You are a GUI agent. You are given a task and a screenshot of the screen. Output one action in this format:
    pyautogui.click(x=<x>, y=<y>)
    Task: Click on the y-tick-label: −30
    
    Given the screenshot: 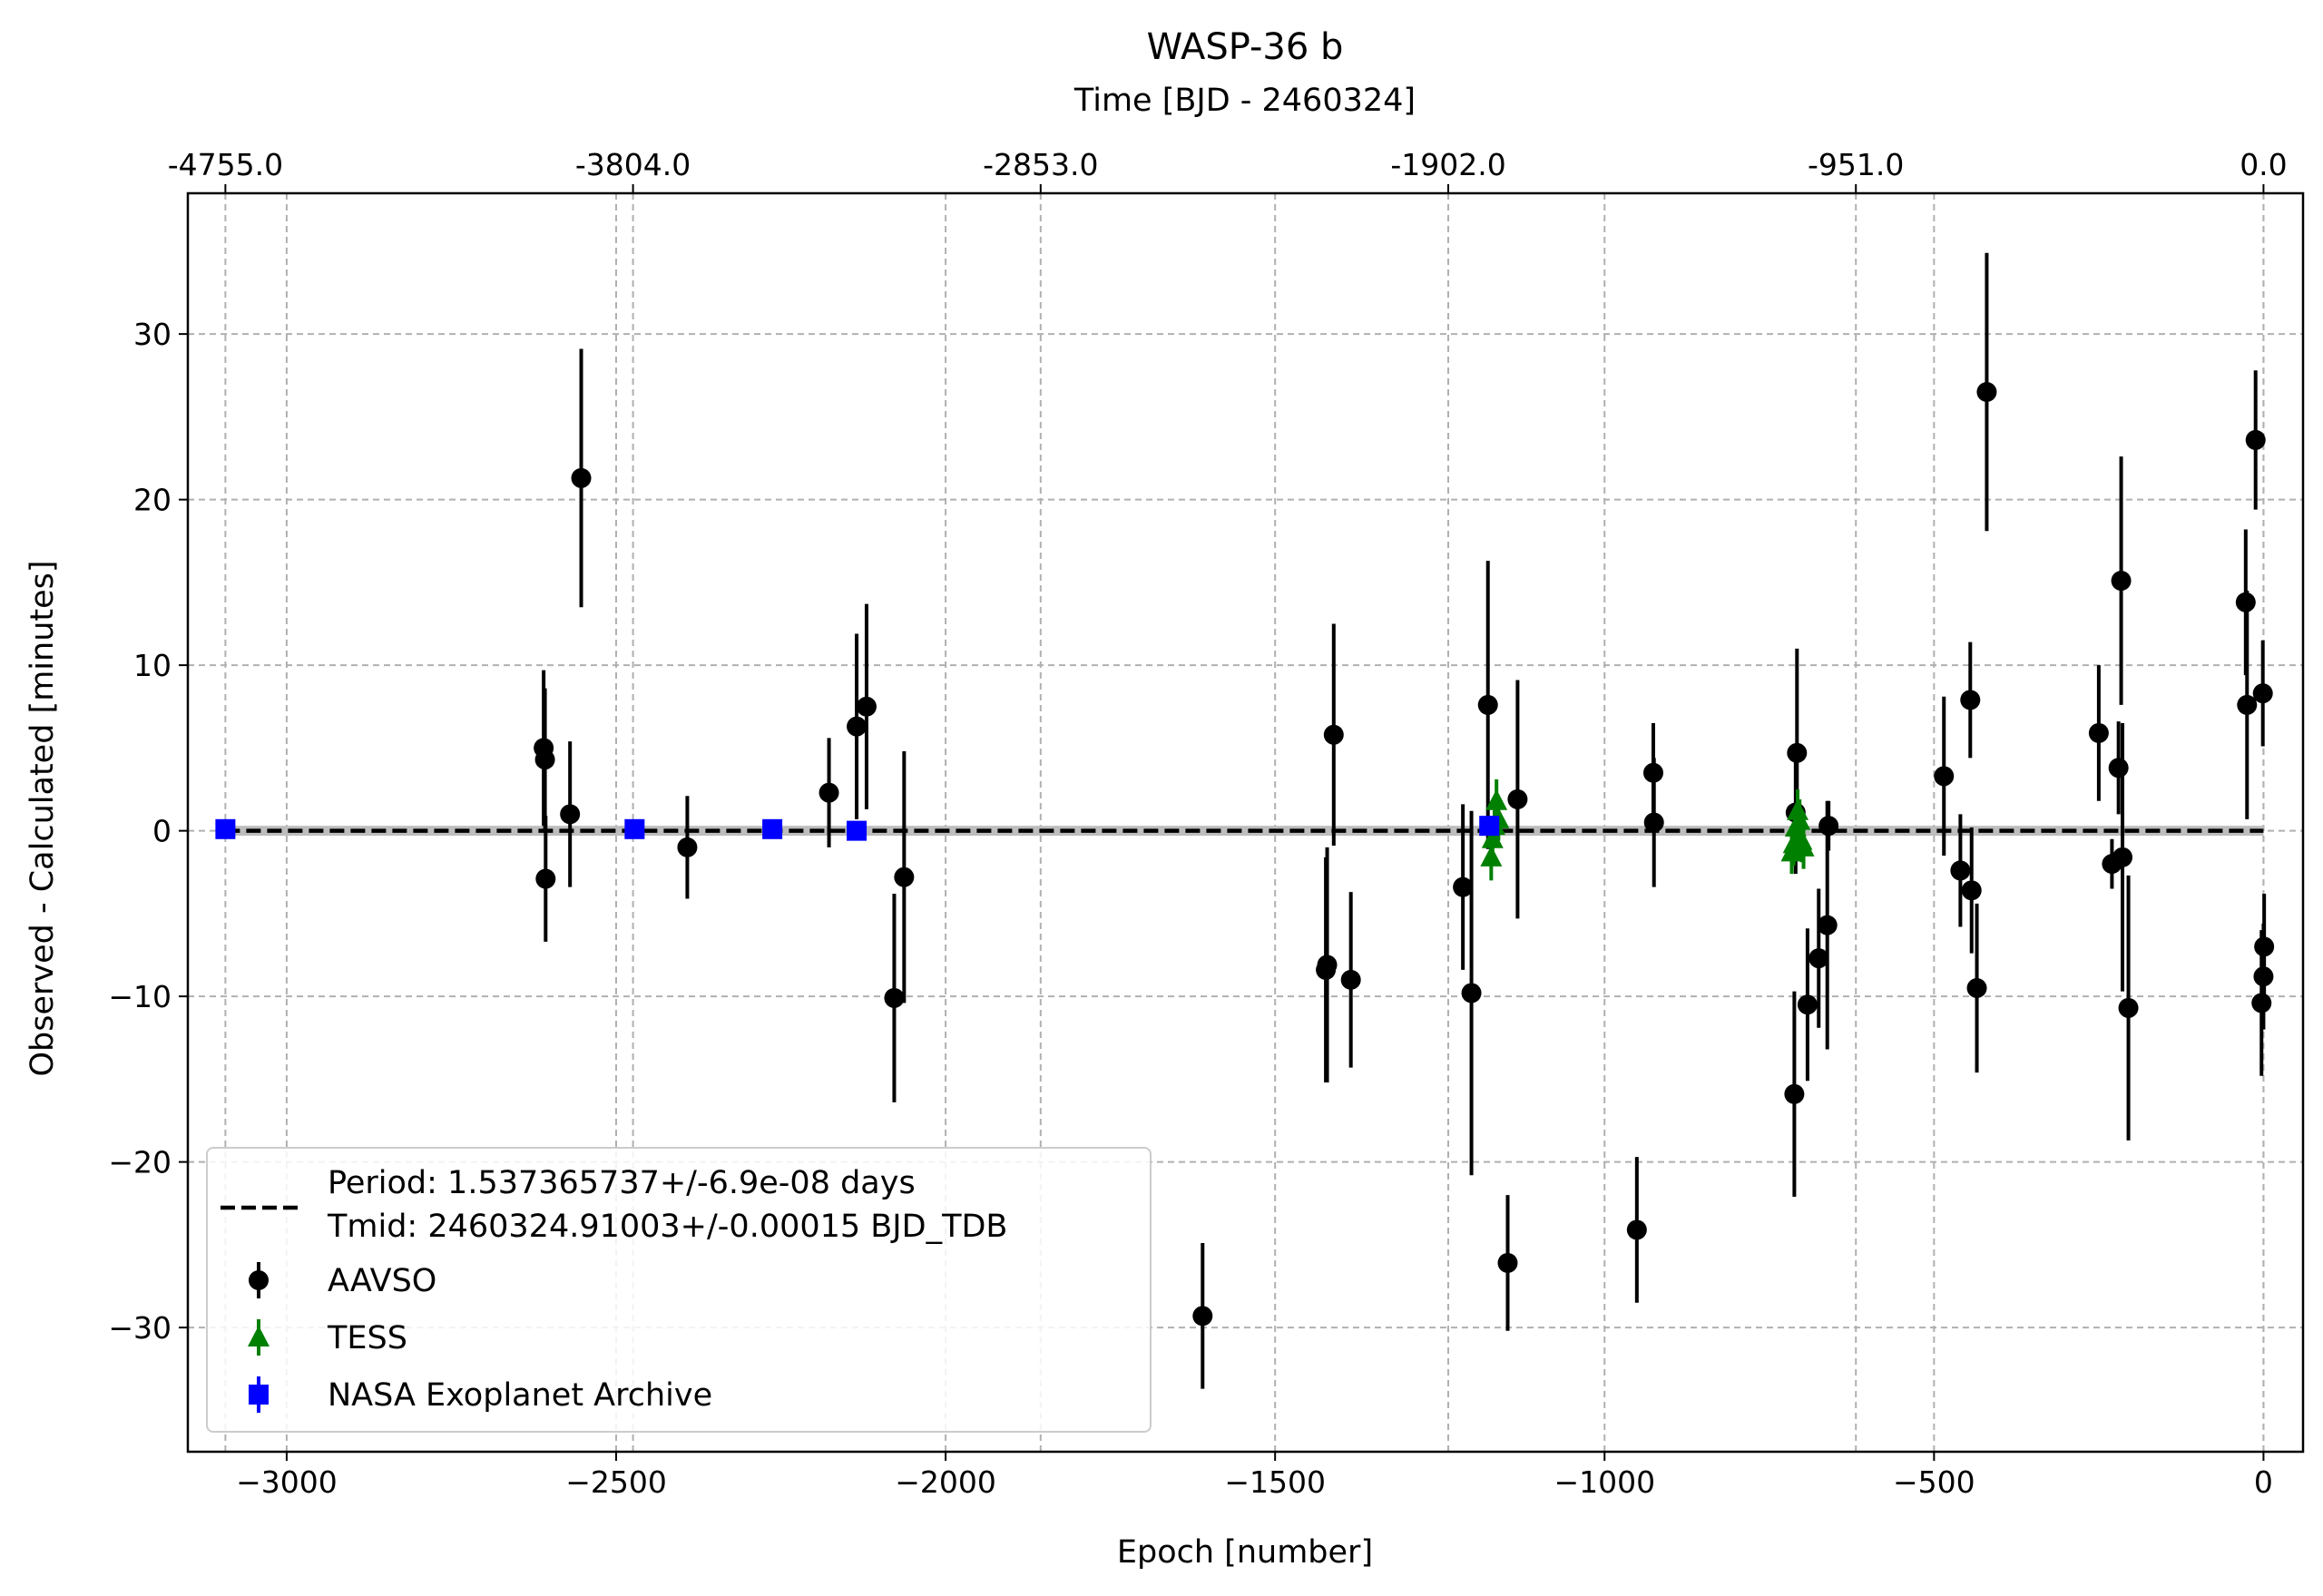 What is the action you would take?
    pyautogui.click(x=140, y=1328)
    